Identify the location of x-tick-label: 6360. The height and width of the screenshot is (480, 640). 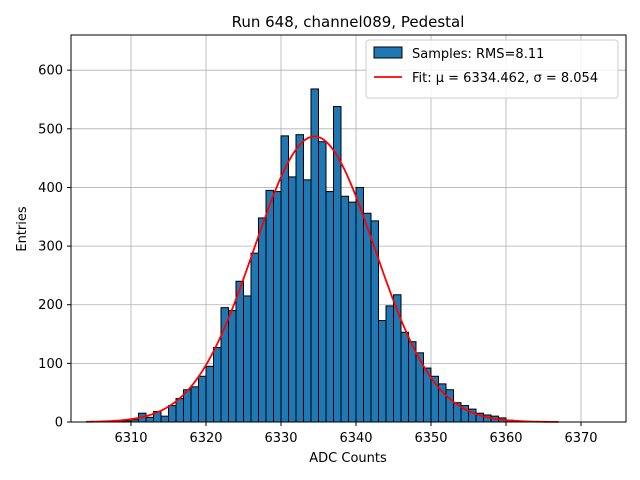
(505, 438).